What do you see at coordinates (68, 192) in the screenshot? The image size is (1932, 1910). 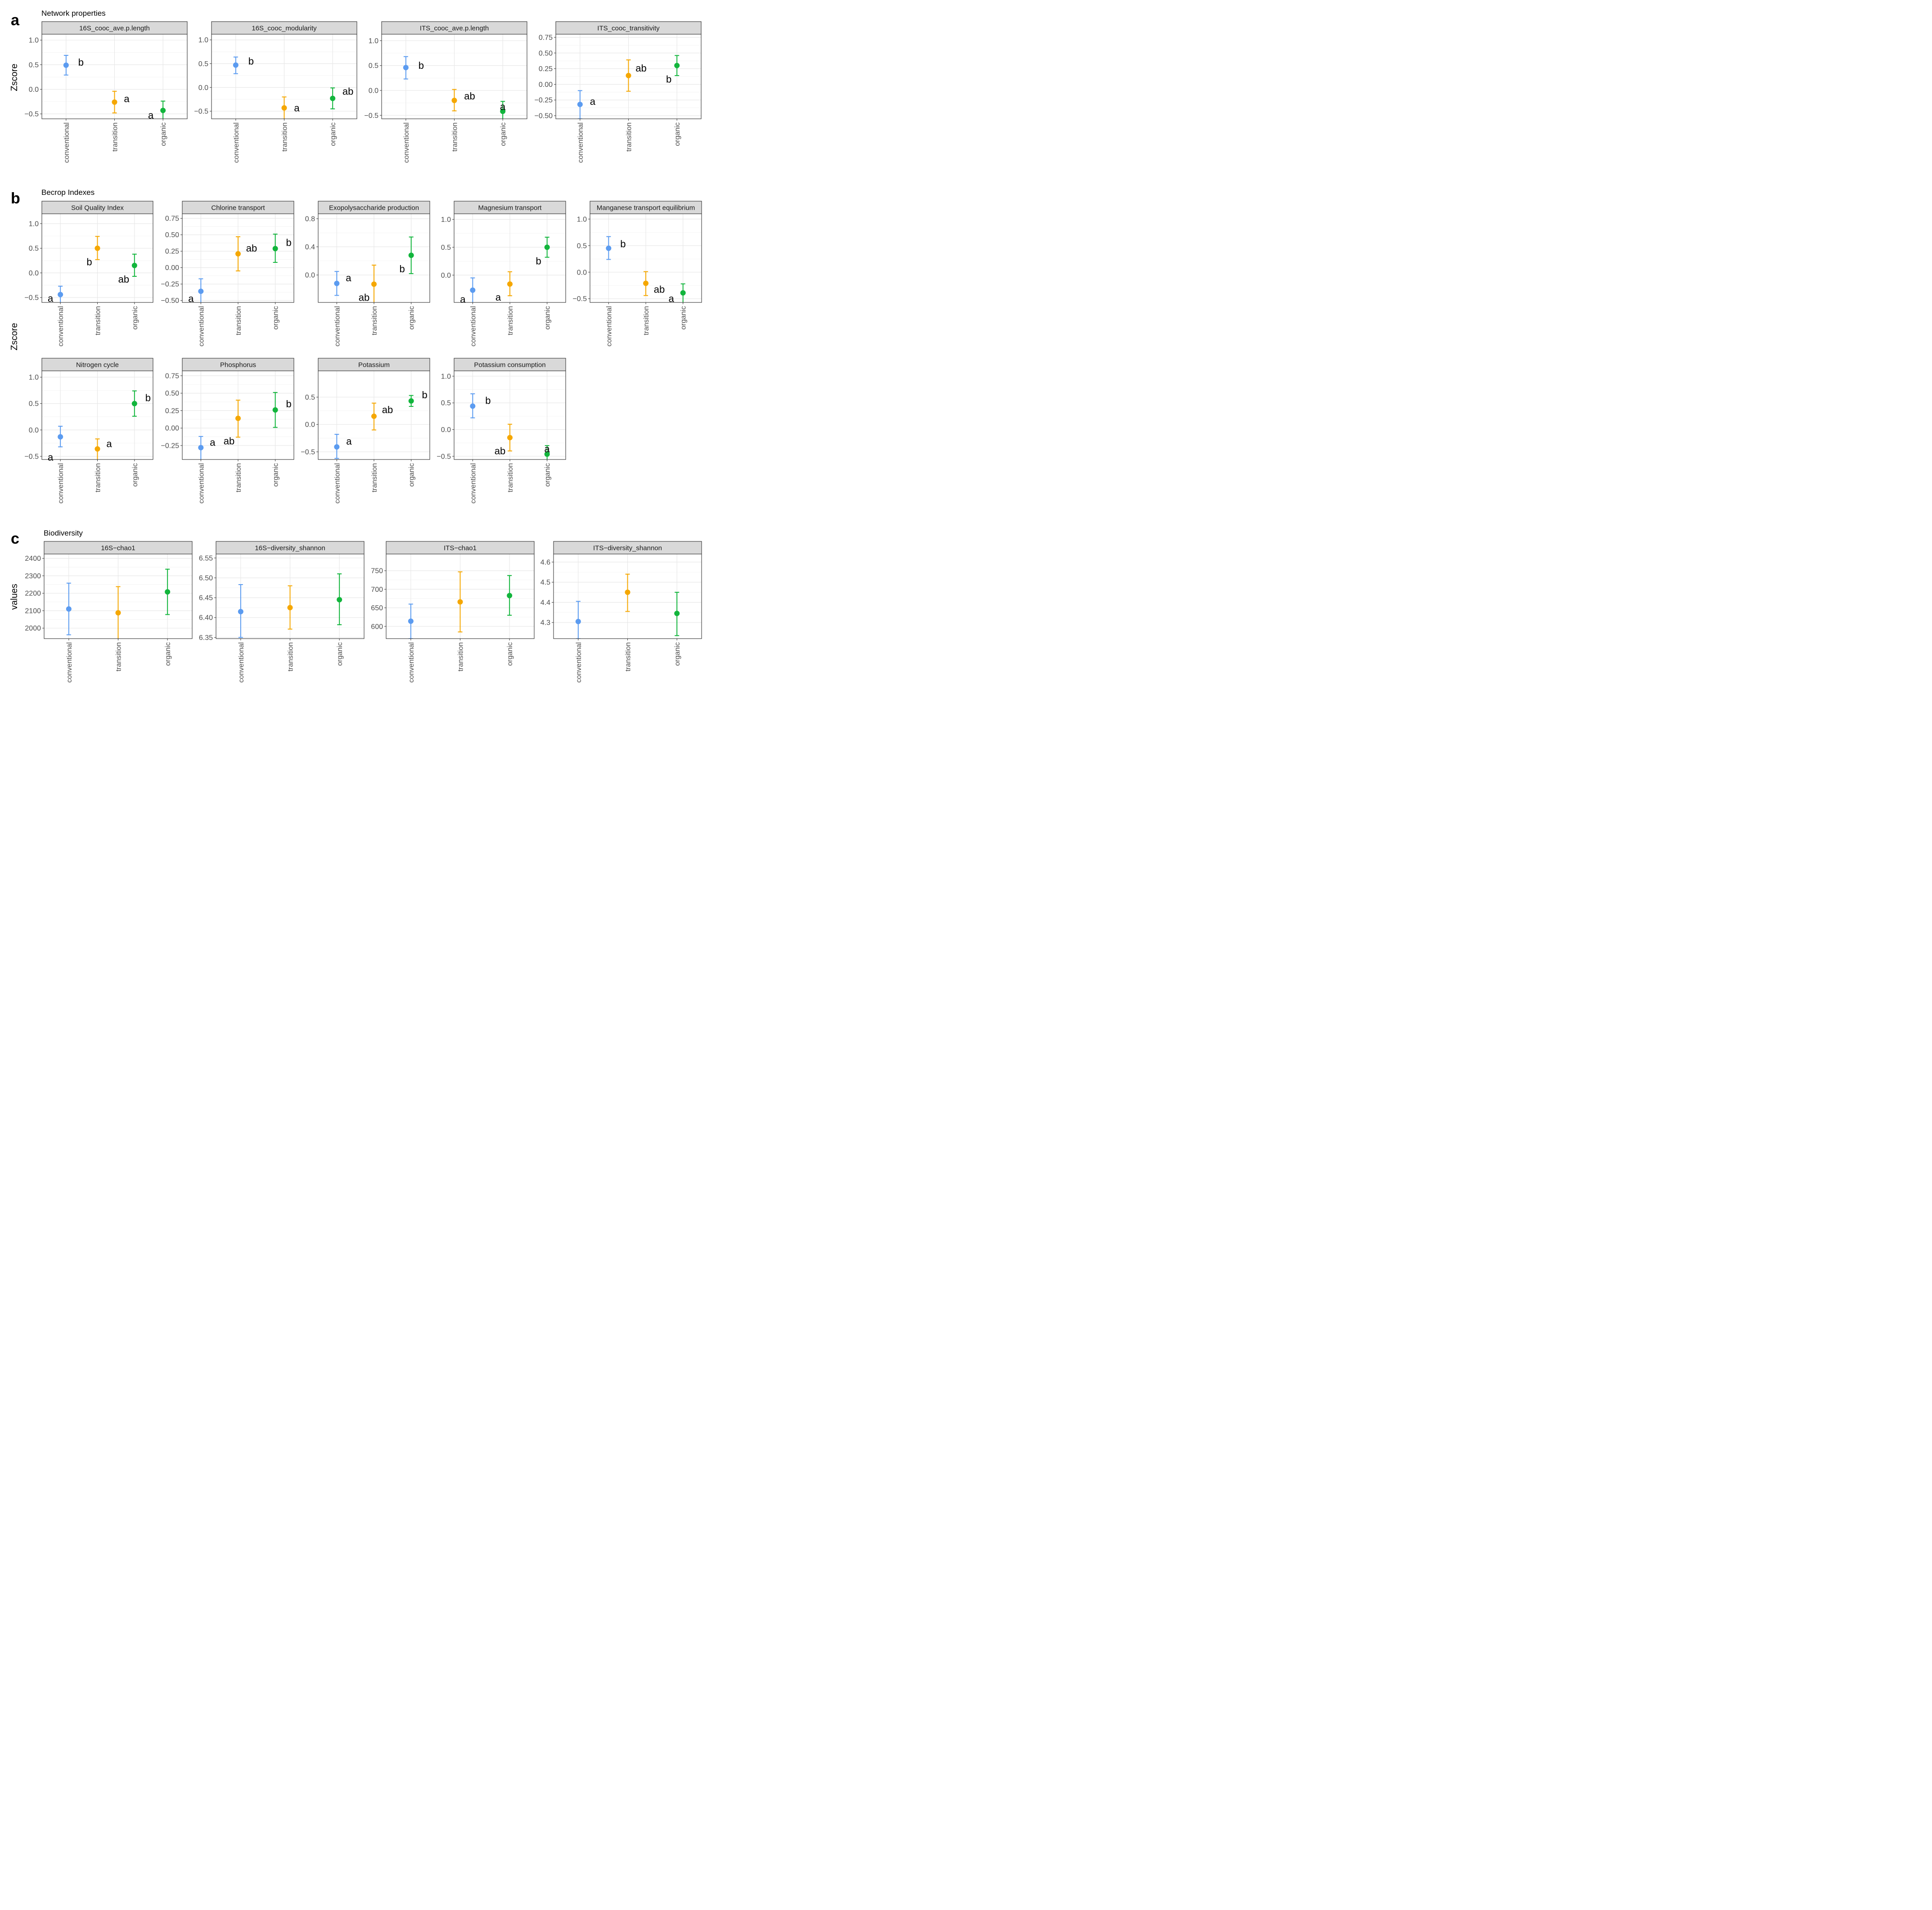 I see `section-title-b: Becrop Indexes` at bounding box center [68, 192].